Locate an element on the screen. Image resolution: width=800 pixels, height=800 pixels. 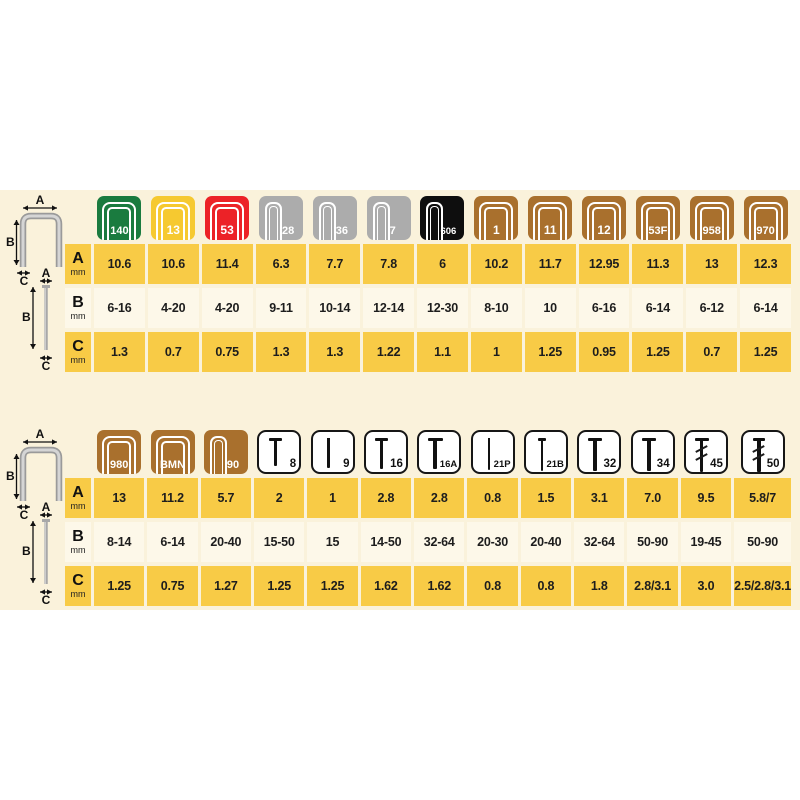
nail-icon-34: 34 is located at coordinates (652, 452).